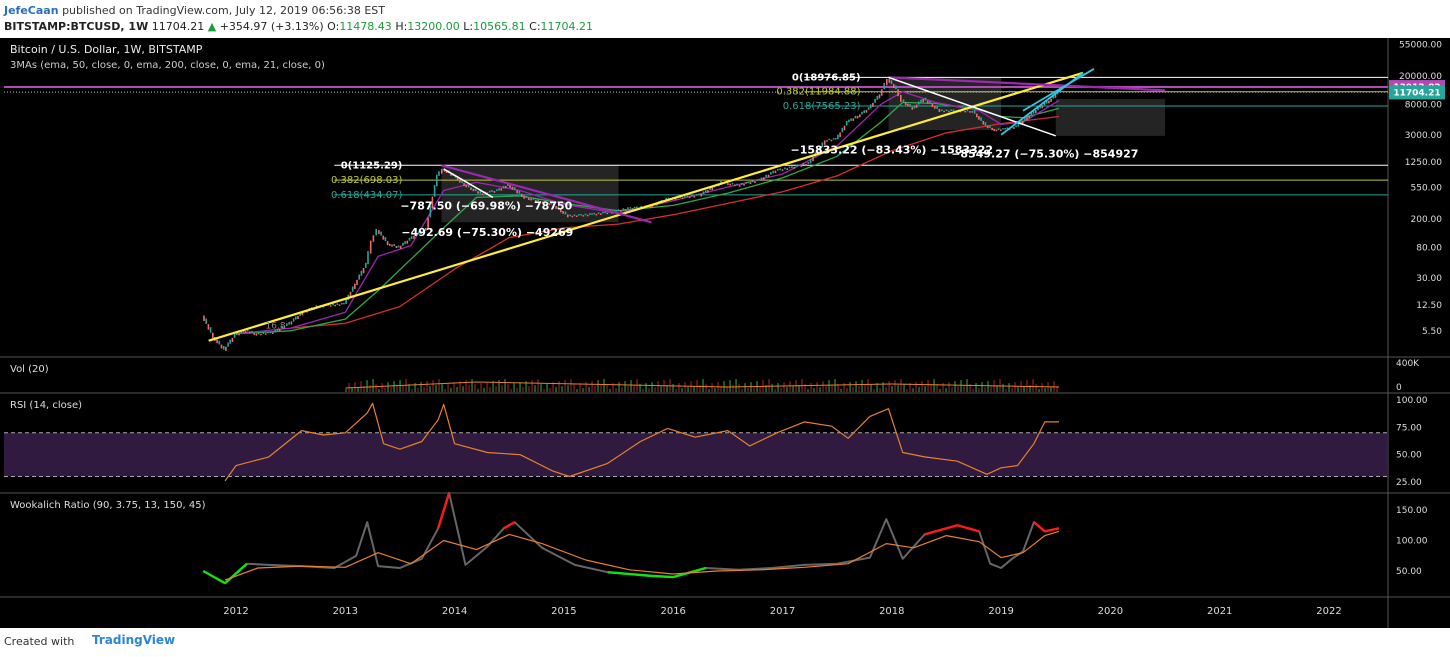 This screenshot has height=657, width=1450. I want to click on ratio-ma-line, so click(642, 555).